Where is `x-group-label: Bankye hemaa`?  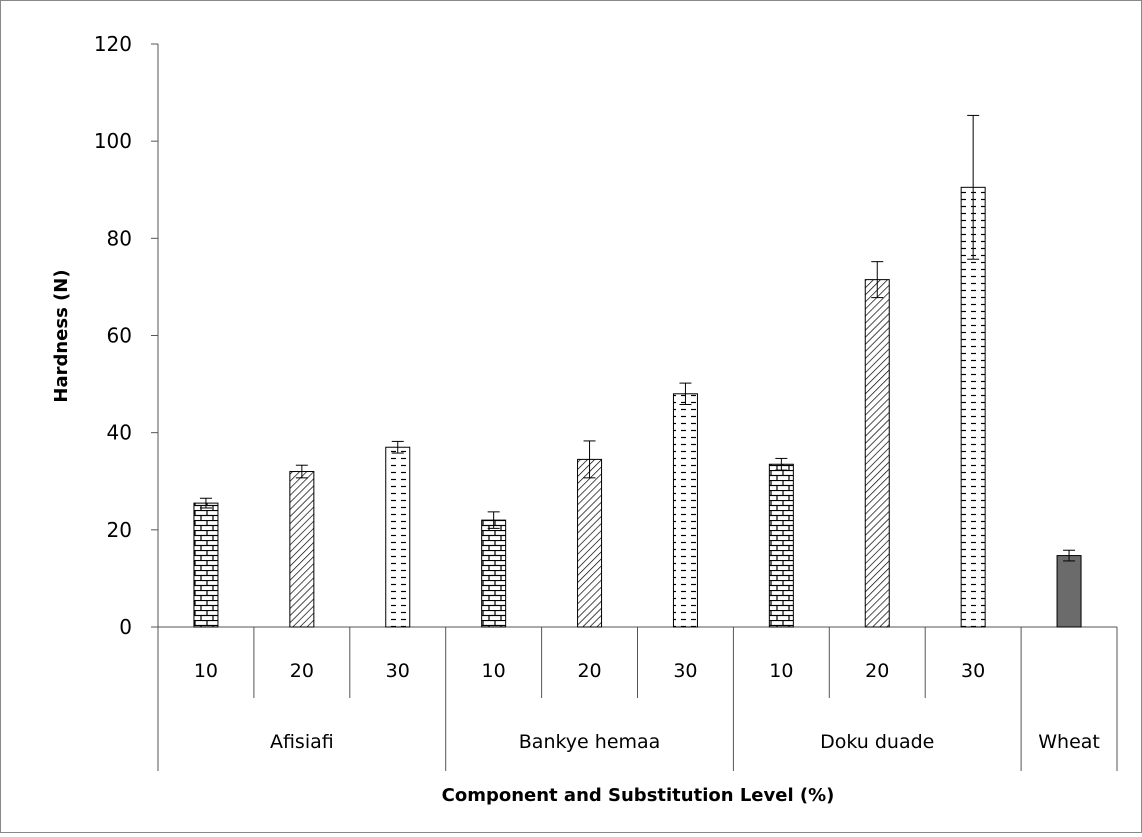
x-group-label: Bankye hemaa is located at coordinates (590, 742).